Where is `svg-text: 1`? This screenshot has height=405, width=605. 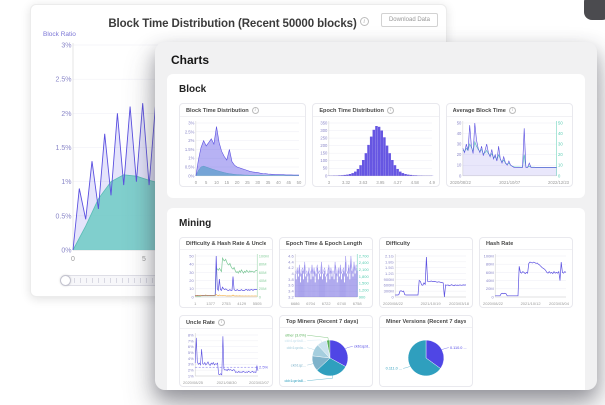 svg-text: 1 is located at coordinates (195, 303).